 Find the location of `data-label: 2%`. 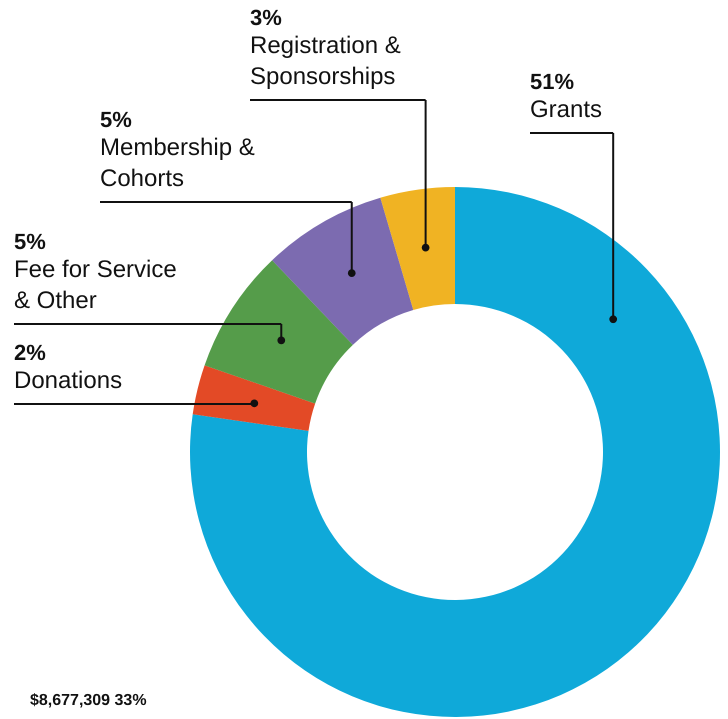

data-label: 2% is located at coordinates (30, 352).